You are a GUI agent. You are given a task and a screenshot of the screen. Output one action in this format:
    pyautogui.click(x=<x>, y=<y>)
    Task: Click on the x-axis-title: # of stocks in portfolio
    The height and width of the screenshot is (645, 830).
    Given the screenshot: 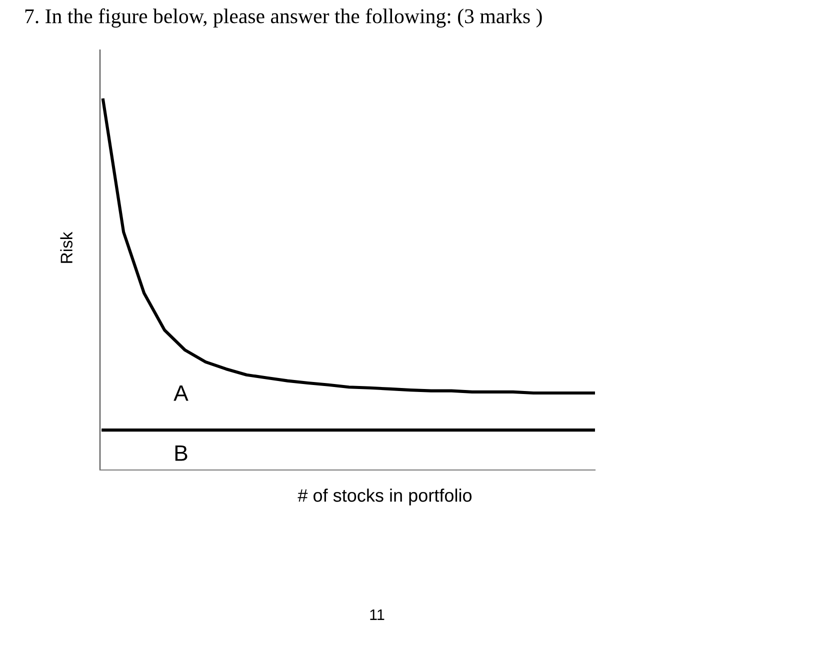 What is the action you would take?
    pyautogui.click(x=385, y=497)
    